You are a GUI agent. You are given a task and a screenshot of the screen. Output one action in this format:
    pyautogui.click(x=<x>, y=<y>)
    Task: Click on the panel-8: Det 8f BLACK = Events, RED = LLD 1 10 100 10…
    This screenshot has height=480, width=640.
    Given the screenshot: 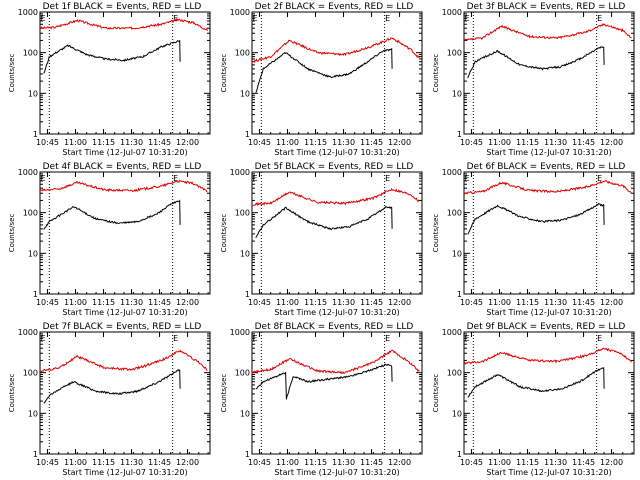 What is the action you would take?
    pyautogui.click(x=321, y=399)
    